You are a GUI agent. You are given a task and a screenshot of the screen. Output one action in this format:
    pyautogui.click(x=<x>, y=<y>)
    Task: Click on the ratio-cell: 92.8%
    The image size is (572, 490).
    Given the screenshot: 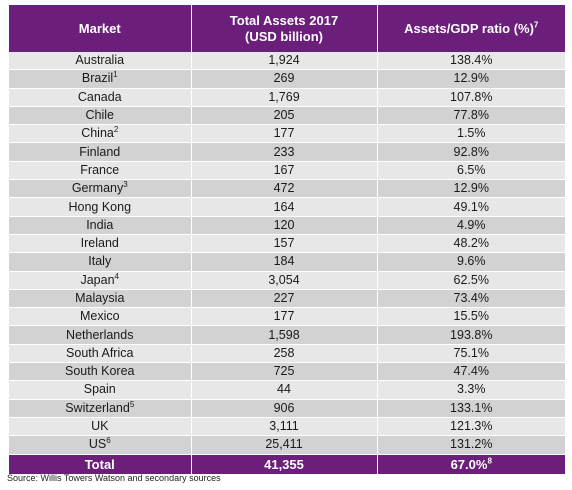 What is the action you would take?
    pyautogui.click(x=471, y=152)
    